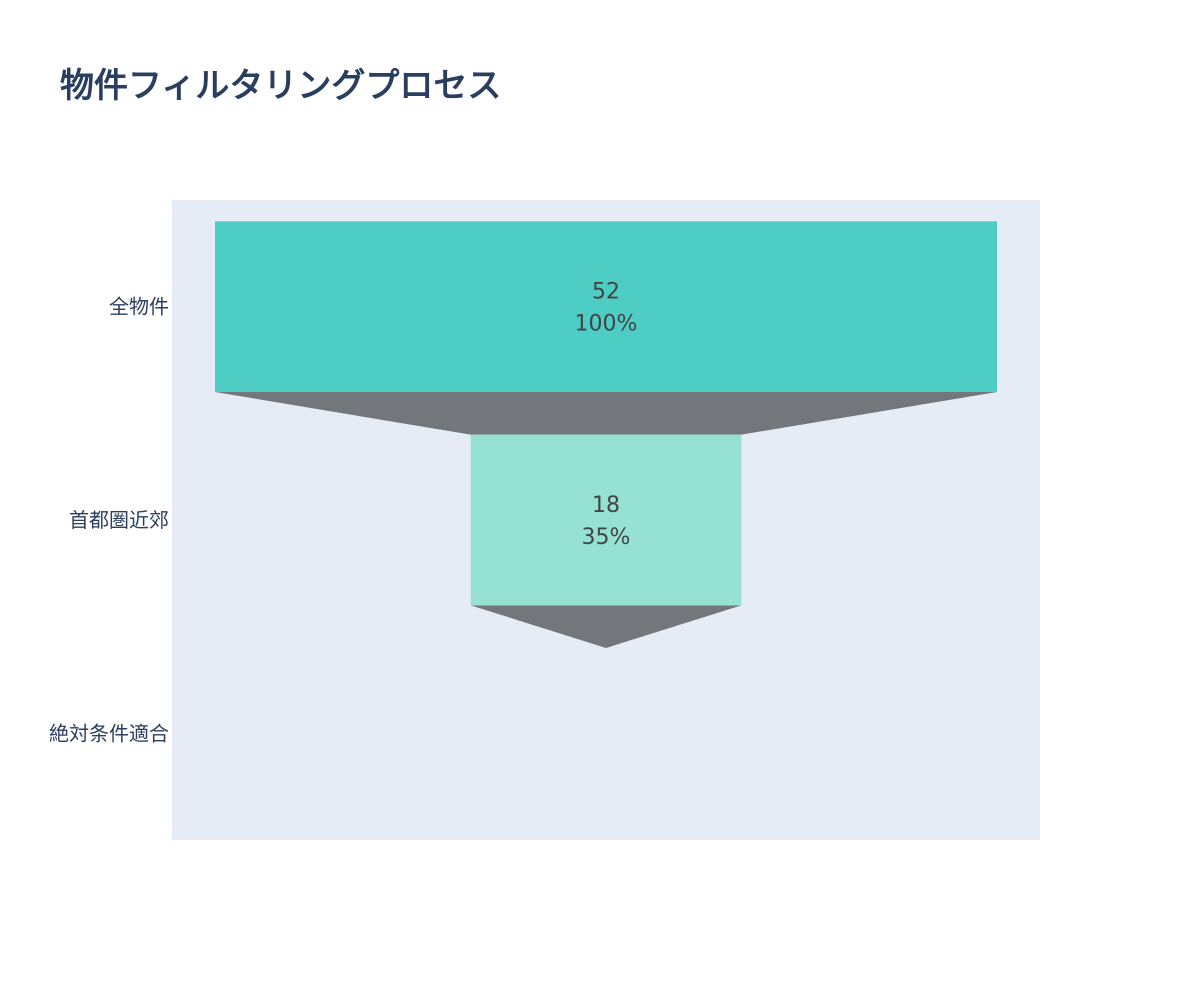 Image resolution: width=1200 pixels, height=1000 pixels. Describe the element at coordinates (281, 86) in the screenshot. I see `chart-title: 物件フィルタリングプロセス` at that location.